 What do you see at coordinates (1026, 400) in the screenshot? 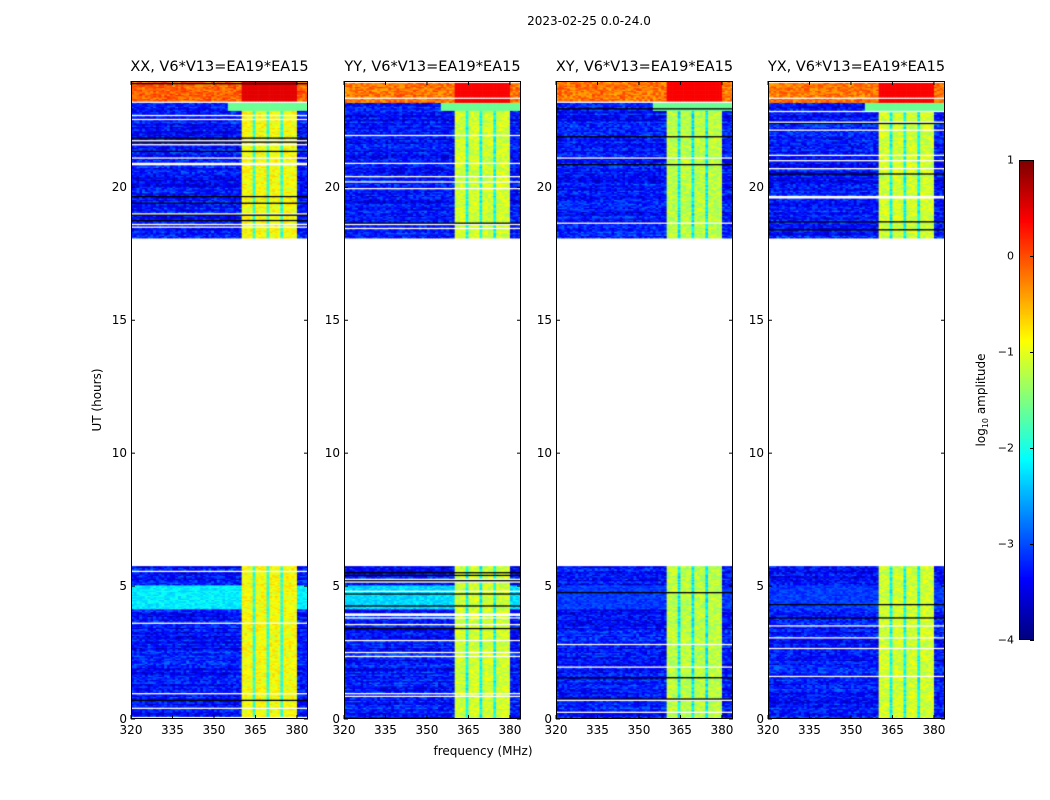
I see `colorbar` at bounding box center [1026, 400].